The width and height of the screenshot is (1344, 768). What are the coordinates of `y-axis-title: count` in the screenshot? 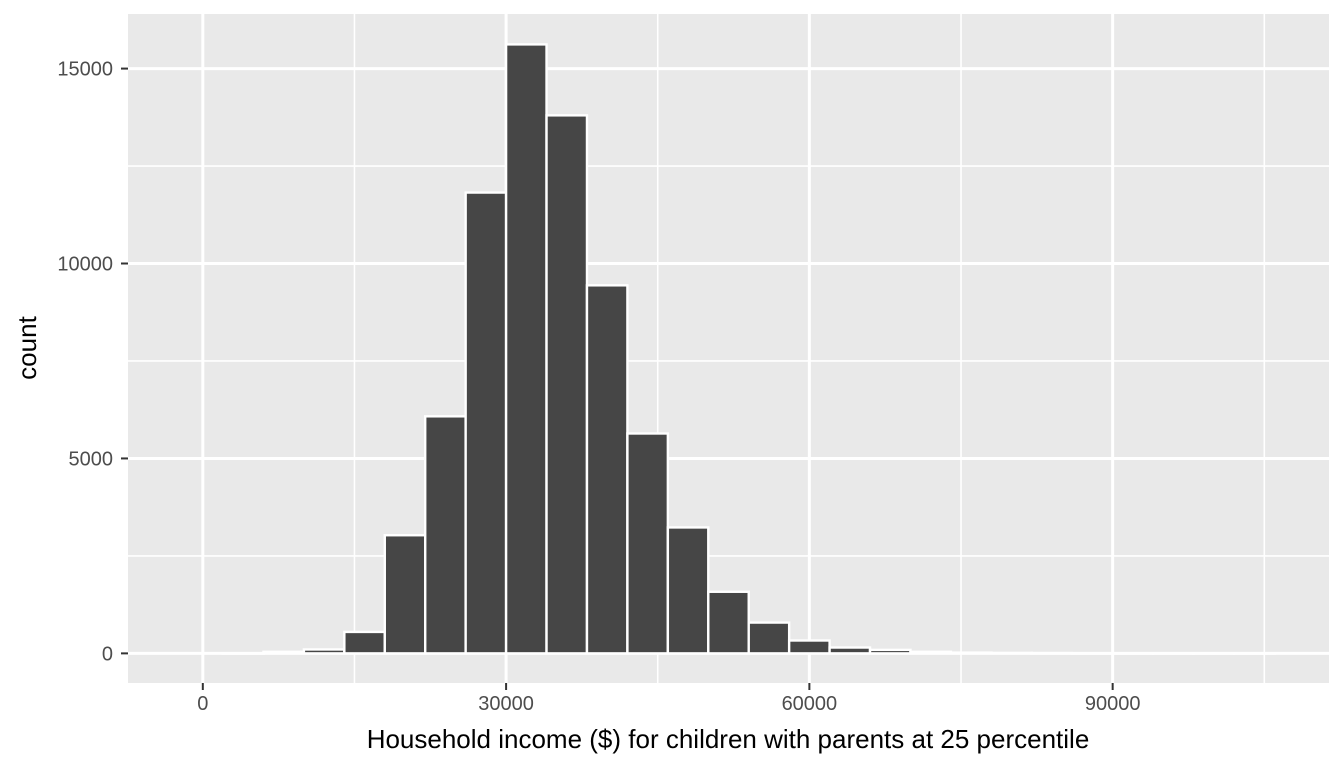 It's located at (27, 347).